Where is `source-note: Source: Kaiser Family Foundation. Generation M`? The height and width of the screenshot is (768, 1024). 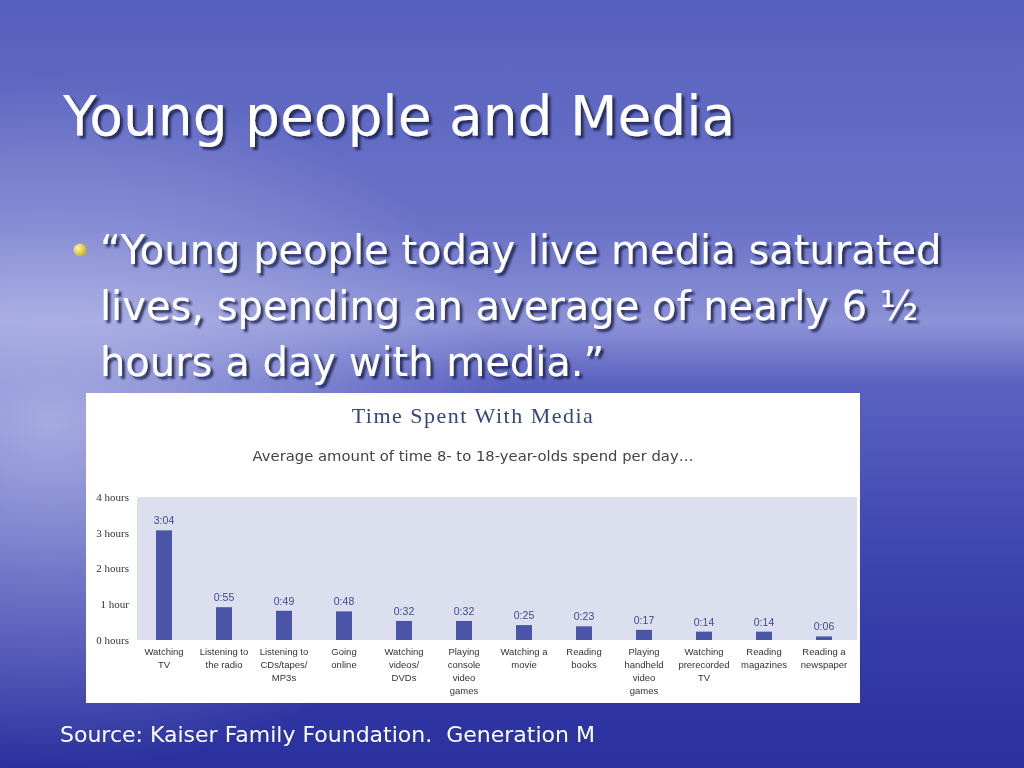
source-note: Source: Kaiser Family Foundation. Generation M is located at coordinates (327, 734).